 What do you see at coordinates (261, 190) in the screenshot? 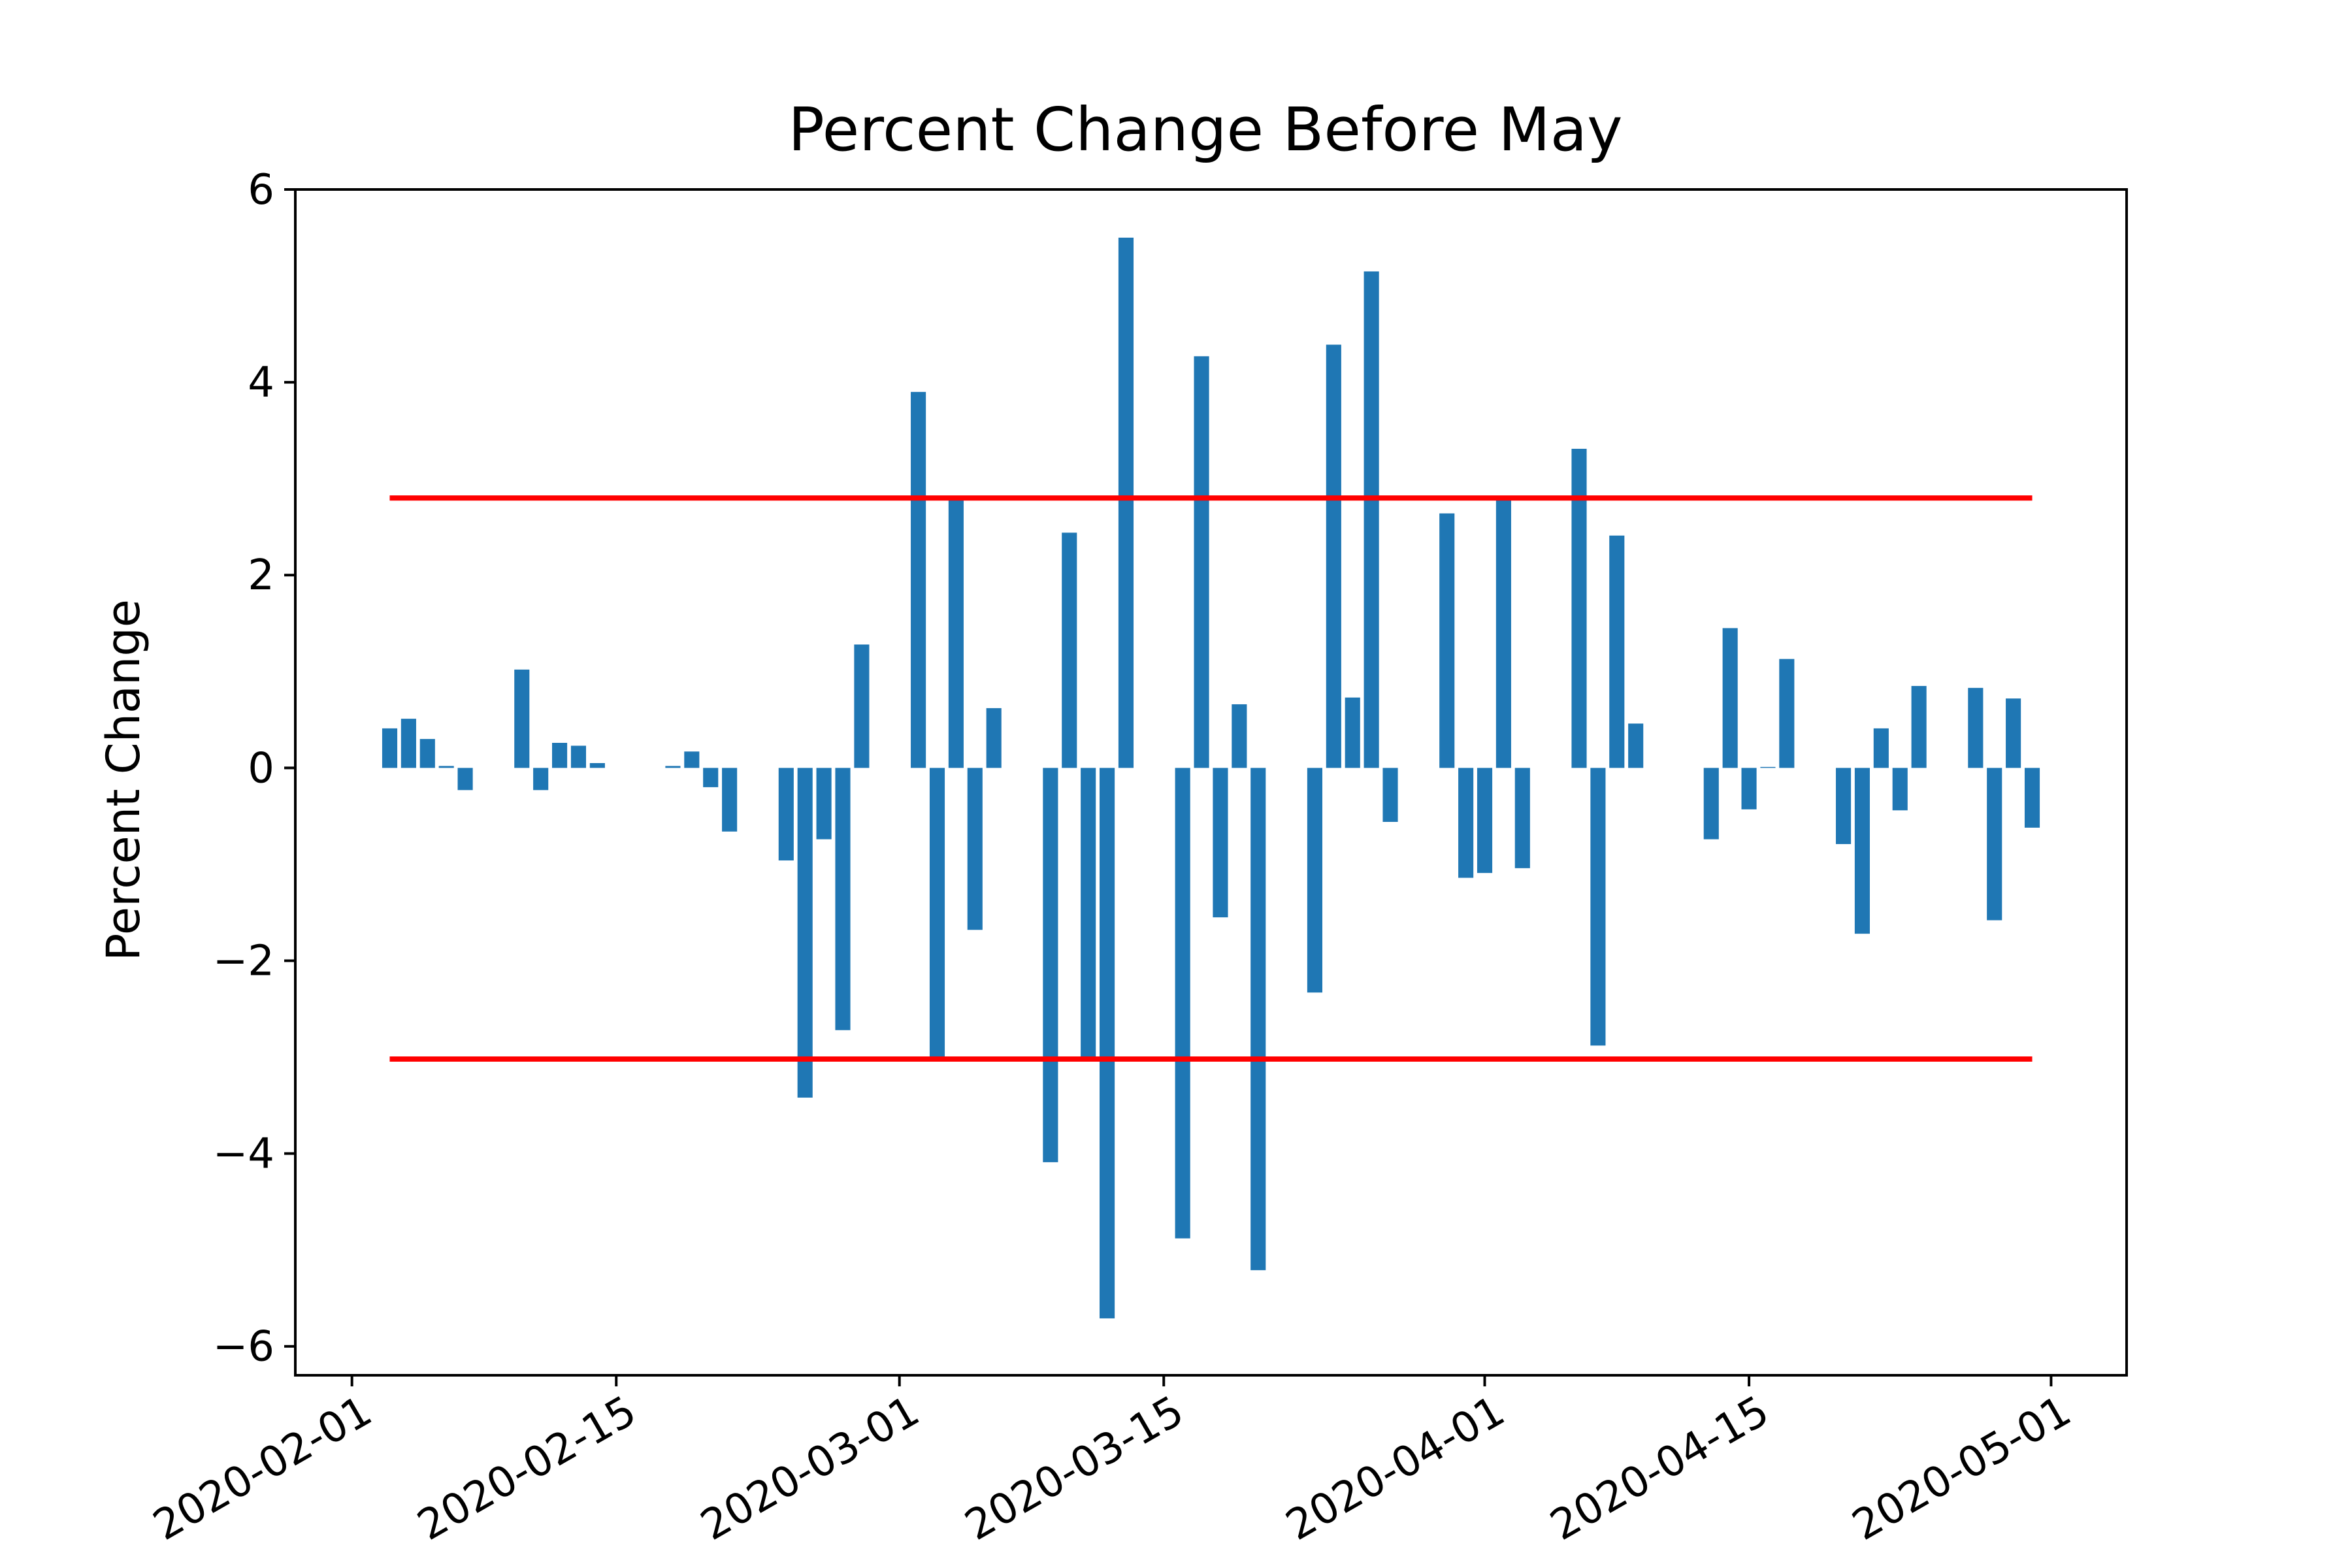
I see `y-tick-label: 6` at bounding box center [261, 190].